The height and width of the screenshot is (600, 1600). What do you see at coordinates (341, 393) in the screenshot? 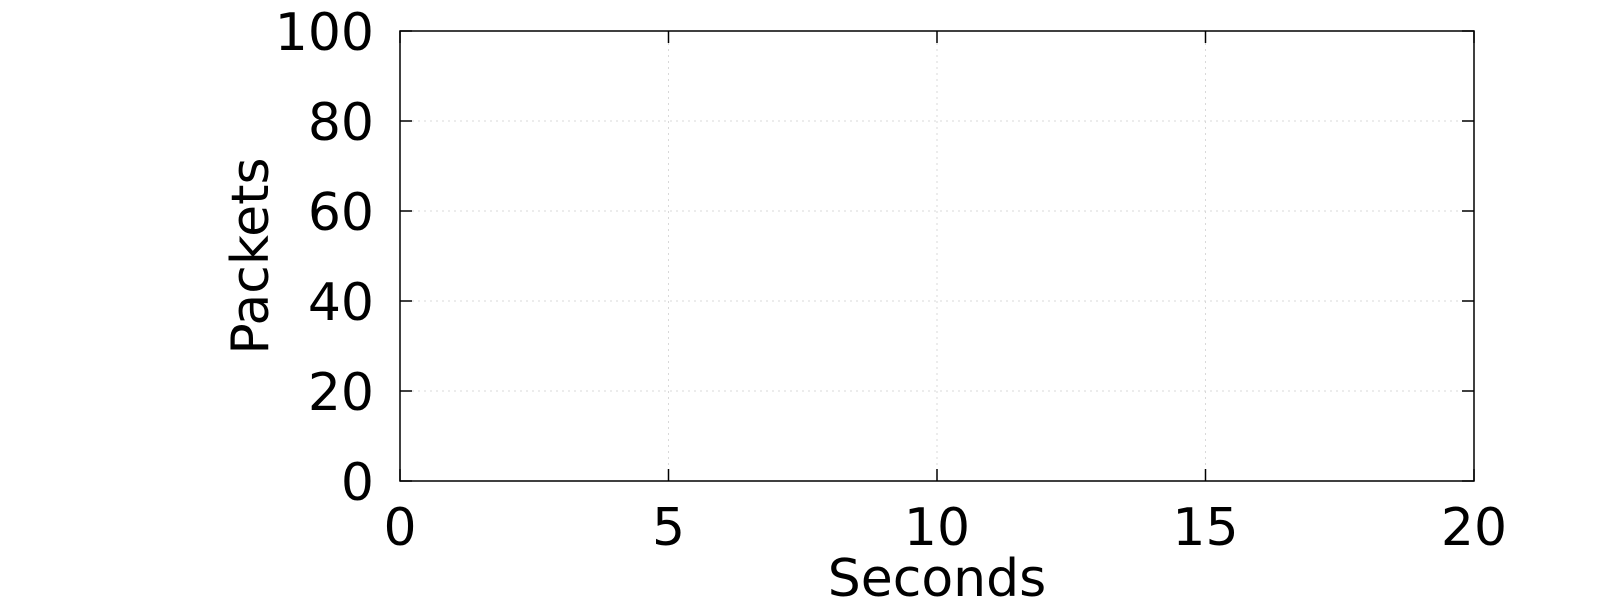
I see `y-tick-label: 20` at bounding box center [341, 393].